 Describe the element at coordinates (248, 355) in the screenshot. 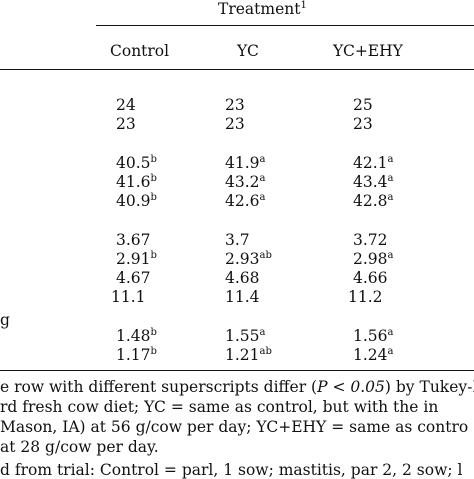

I see `table-cell: 1.21ab` at that location.